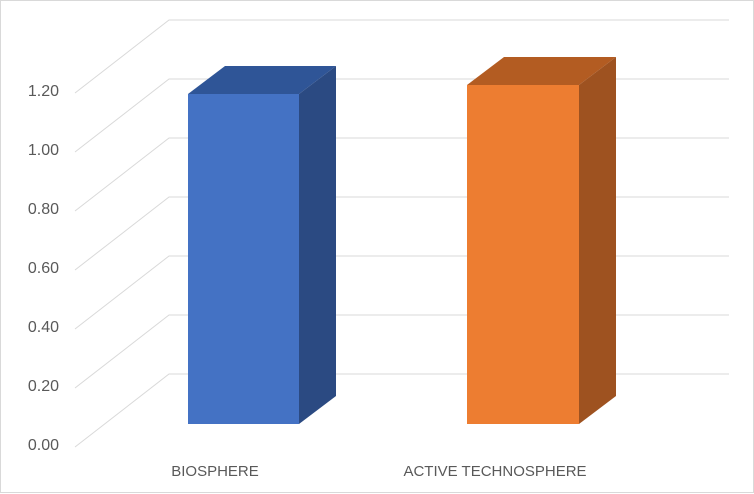  Describe the element at coordinates (401, 410) in the screenshot. I see `gridline-0.00` at that location.